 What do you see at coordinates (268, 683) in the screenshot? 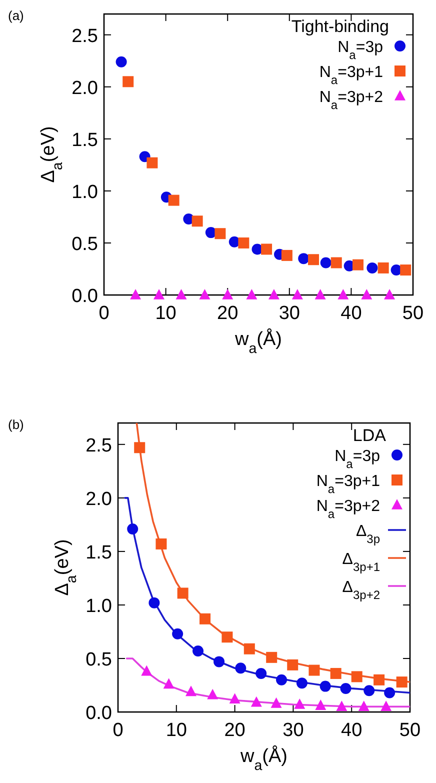
I see `line-series` at bounding box center [268, 683].